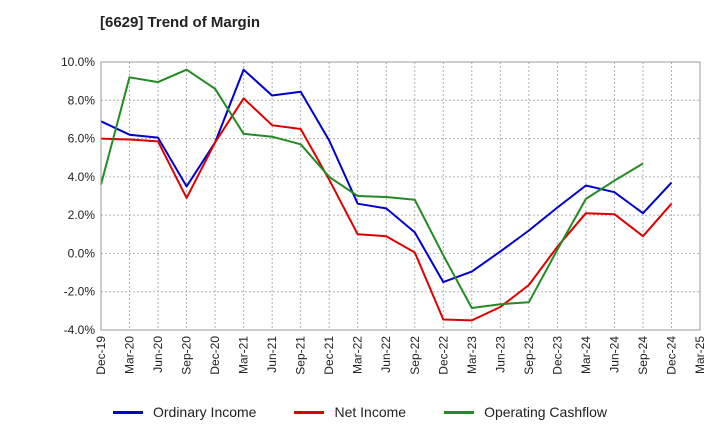 The image size is (720, 440). I want to click on x-tick-label: Jun-22, so click(386, 354).